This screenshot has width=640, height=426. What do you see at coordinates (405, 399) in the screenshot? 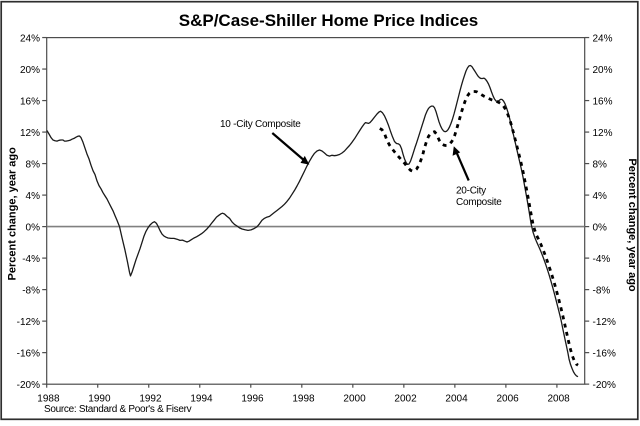
I see `svg-text: 2002` at bounding box center [405, 399].